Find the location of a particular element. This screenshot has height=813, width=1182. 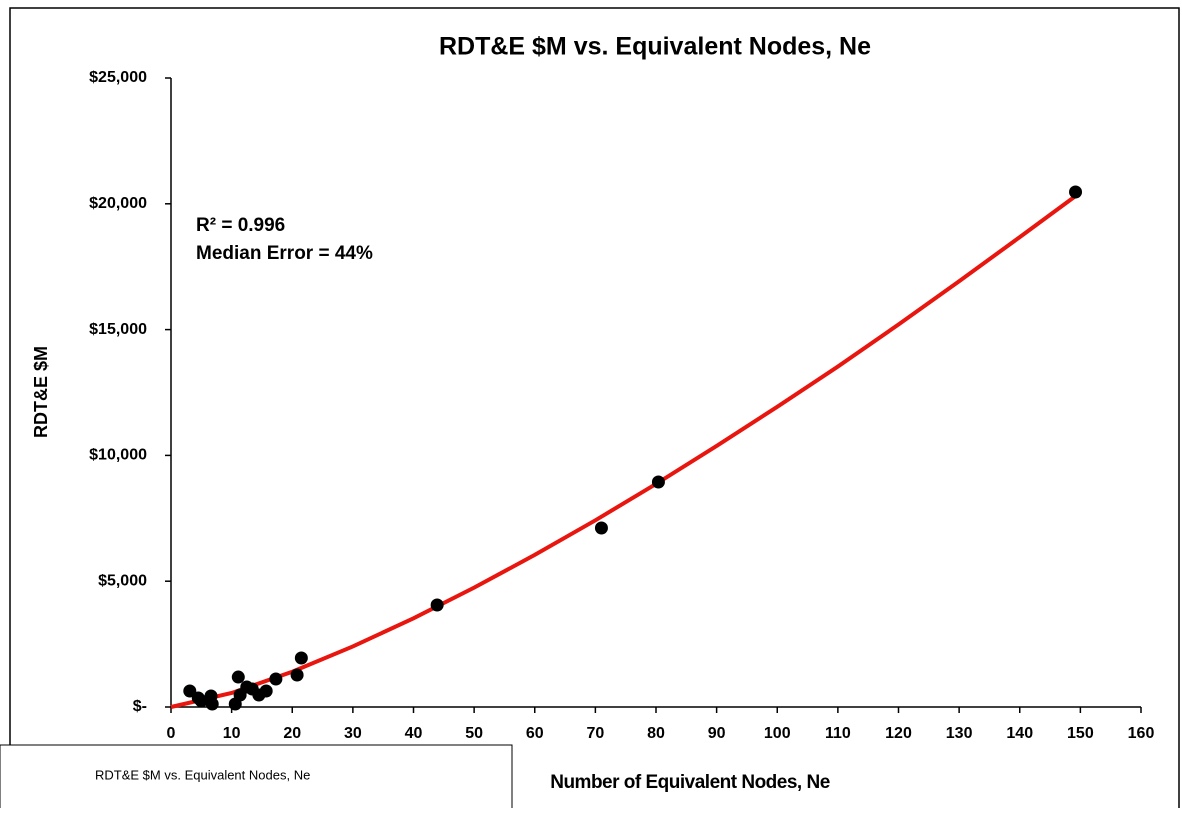

x-tick-label: 90 is located at coordinates (717, 733).